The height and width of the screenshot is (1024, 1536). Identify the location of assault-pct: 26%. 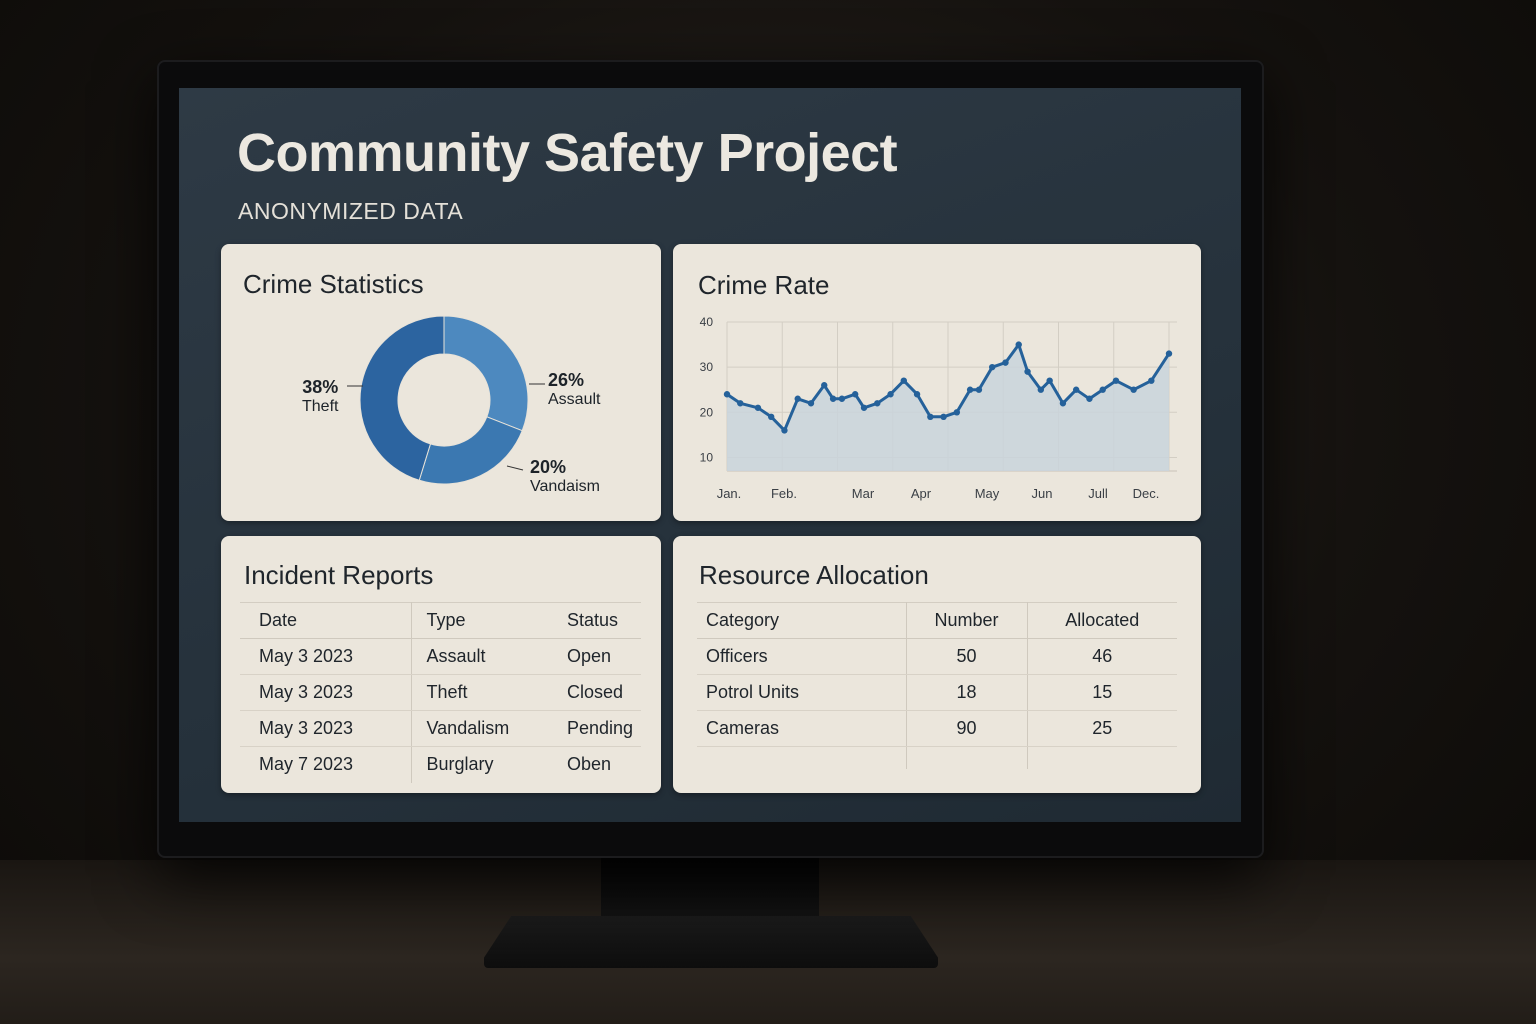
(566, 380).